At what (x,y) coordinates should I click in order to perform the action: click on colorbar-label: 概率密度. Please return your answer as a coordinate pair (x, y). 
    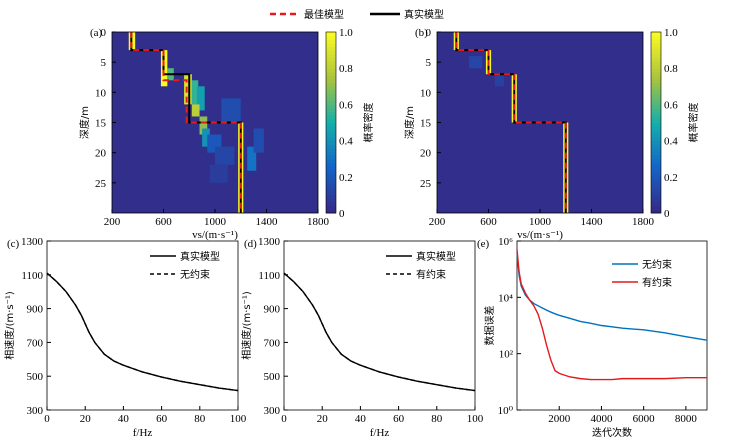
    Looking at the image, I should click on (693, 123).